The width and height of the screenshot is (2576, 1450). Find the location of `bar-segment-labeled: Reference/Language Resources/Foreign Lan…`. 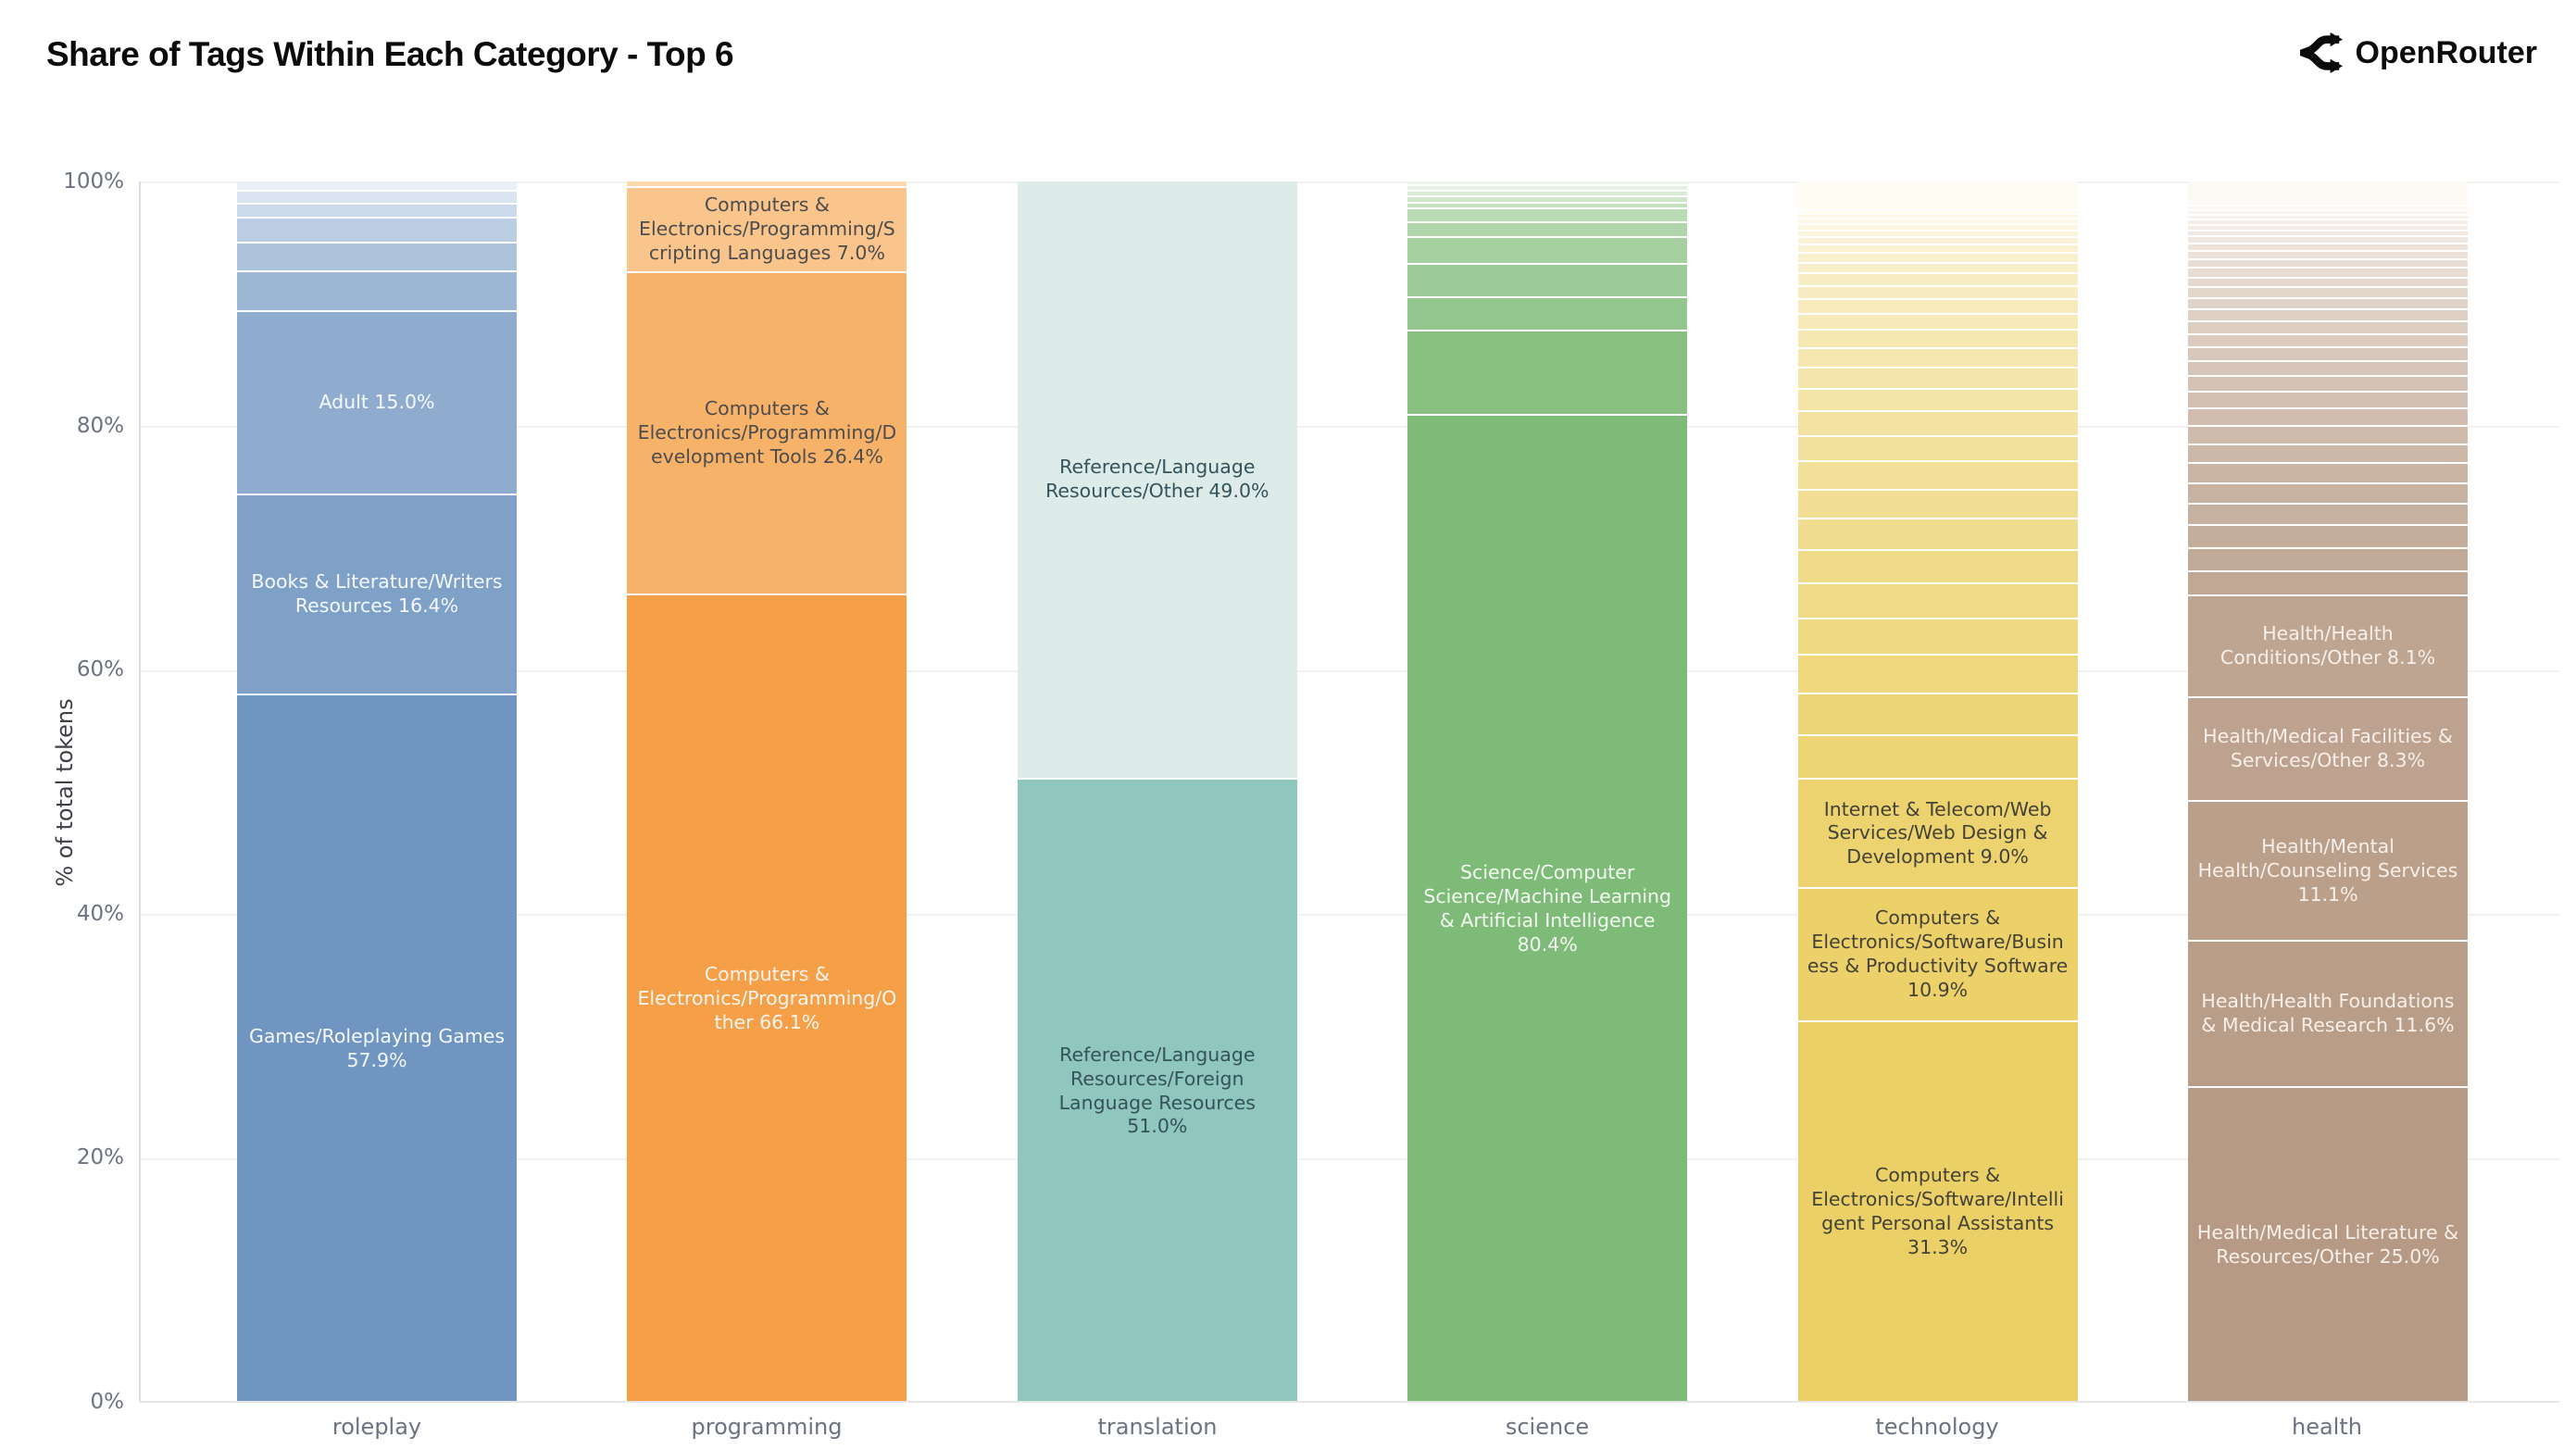

bar-segment-labeled: Reference/Language Resources/Foreign Lan… is located at coordinates (1157, 1092).